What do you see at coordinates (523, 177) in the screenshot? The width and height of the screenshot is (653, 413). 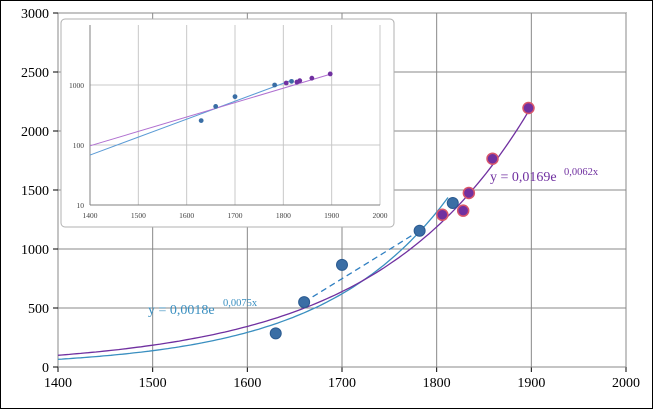 I see `equation-label-2: y = 0,0169e` at bounding box center [523, 177].